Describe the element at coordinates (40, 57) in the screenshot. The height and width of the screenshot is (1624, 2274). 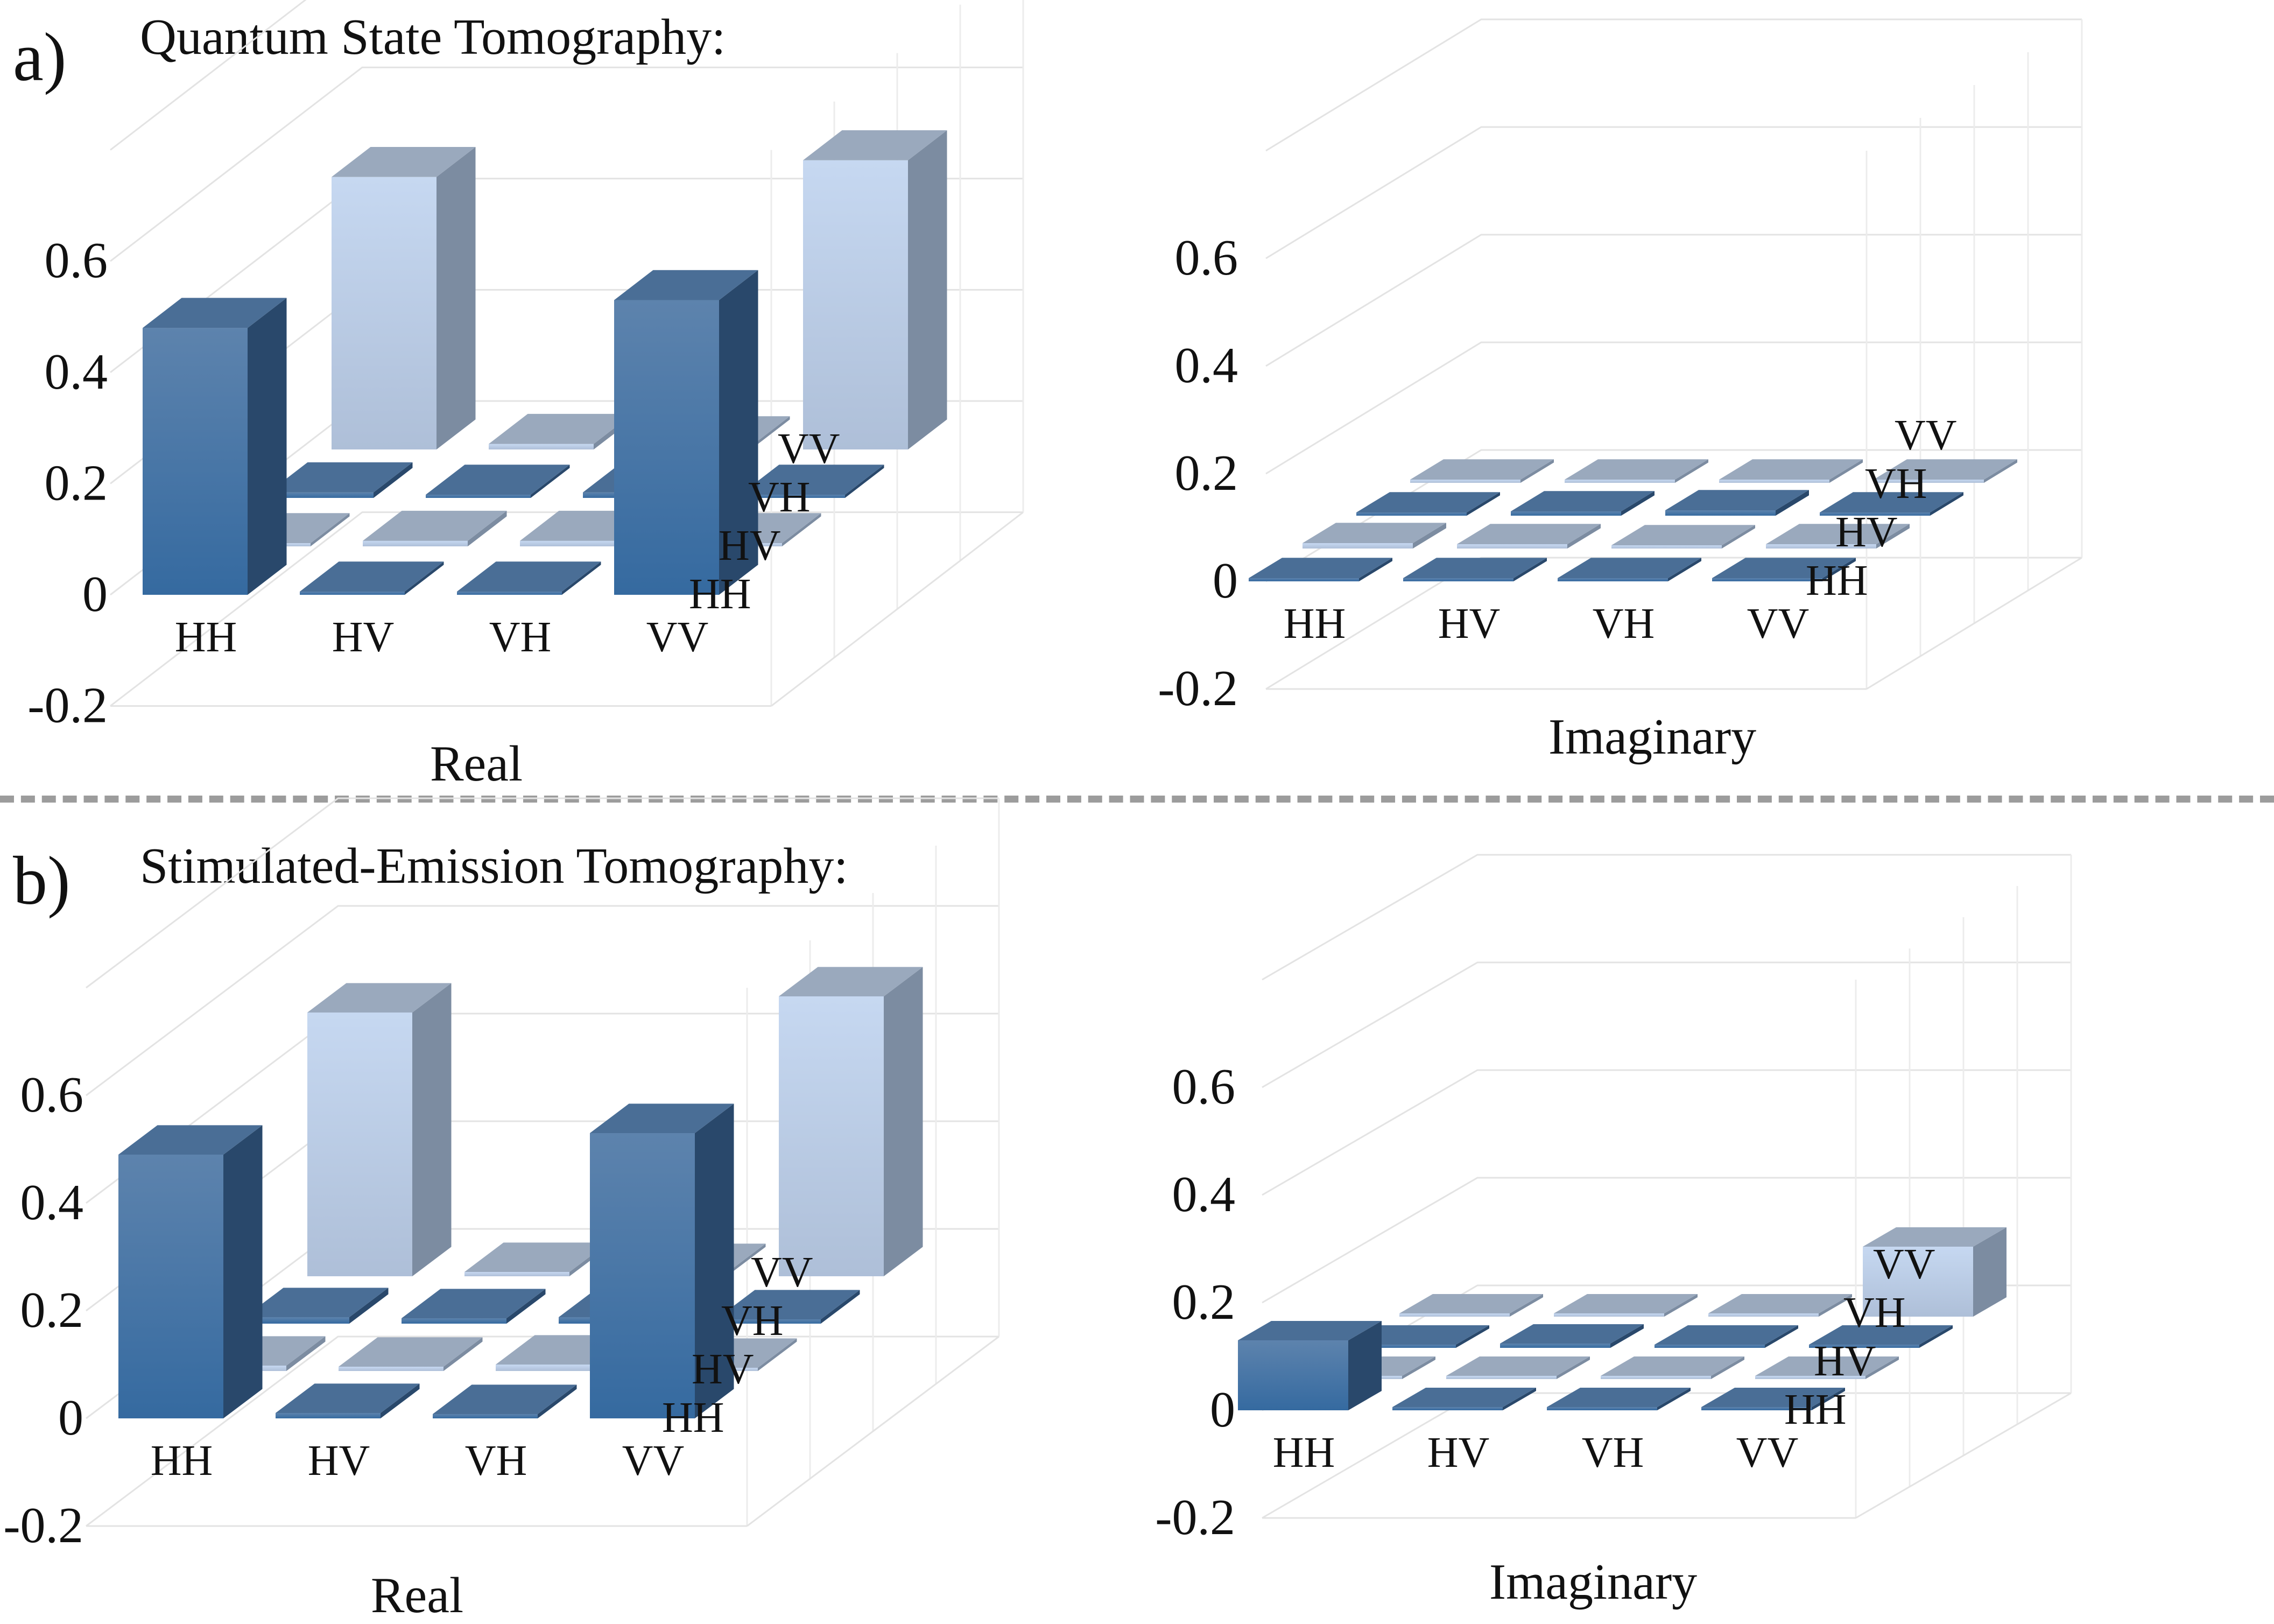
I see `panel-a-letter: a)` at that location.